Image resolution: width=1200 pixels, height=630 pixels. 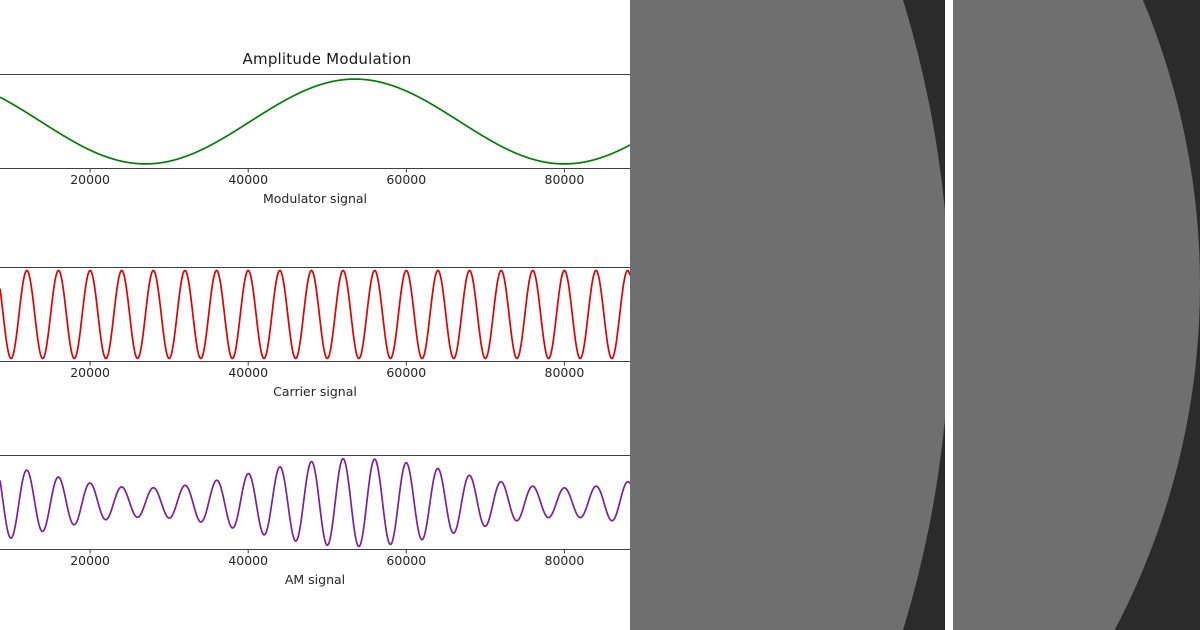 What do you see at coordinates (315, 504) in the screenshot?
I see `am-signal-plot` at bounding box center [315, 504].